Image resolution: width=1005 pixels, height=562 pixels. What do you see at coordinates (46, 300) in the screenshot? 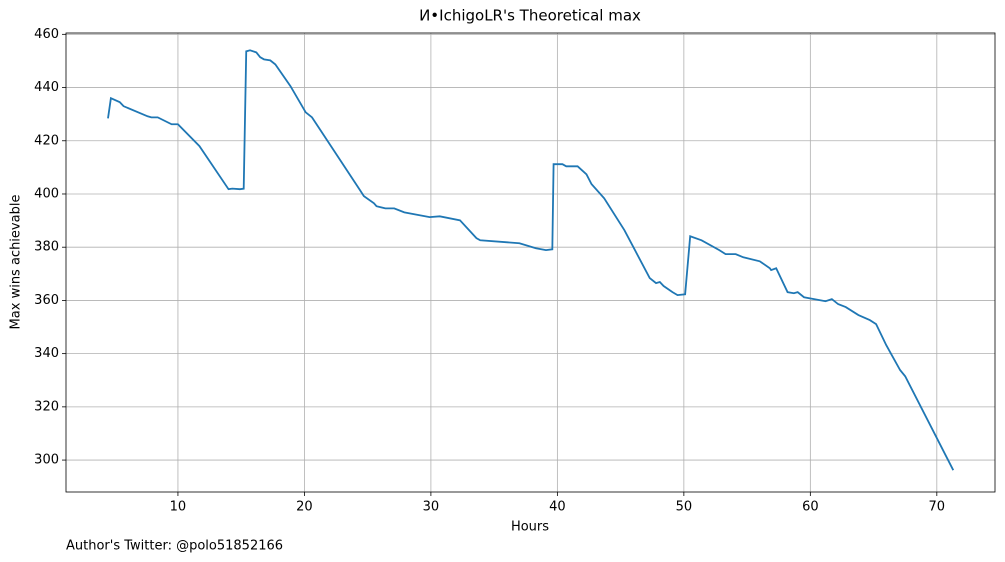
I see `y-tick-label: 360` at bounding box center [46, 300].